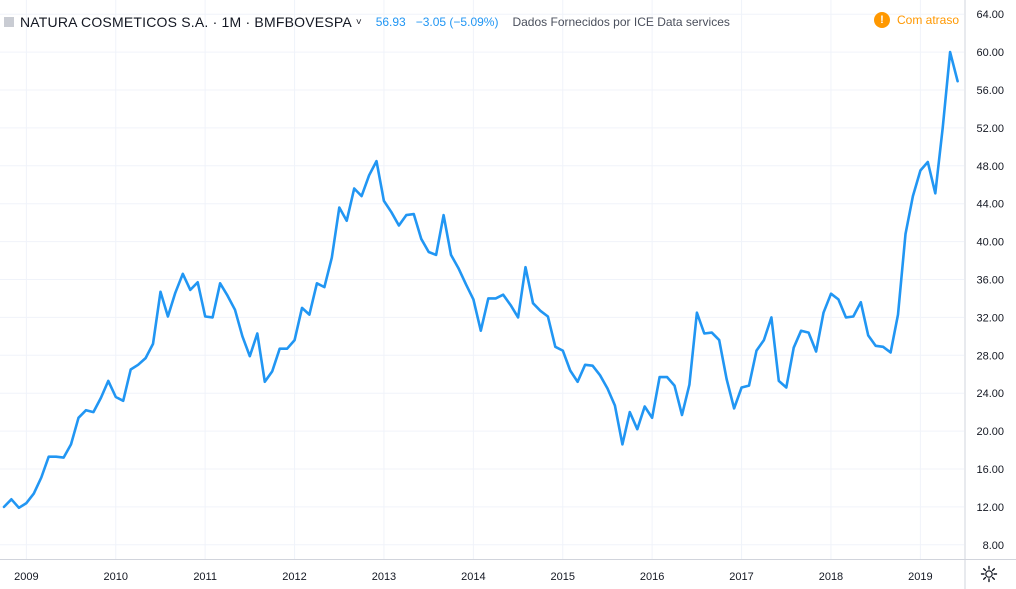 The height and width of the screenshot is (589, 1016). Describe the element at coordinates (621, 22) in the screenshot. I see `data-source: Dados Fornecidos por ICE Data services` at that location.